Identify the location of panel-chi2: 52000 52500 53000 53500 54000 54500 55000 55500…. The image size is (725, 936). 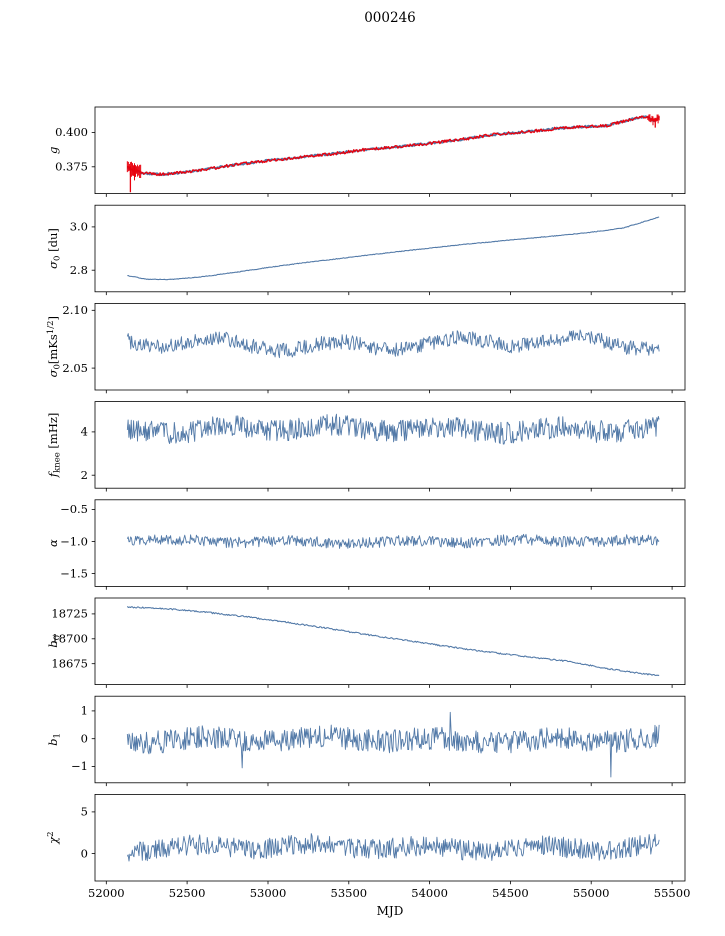
(368, 847).